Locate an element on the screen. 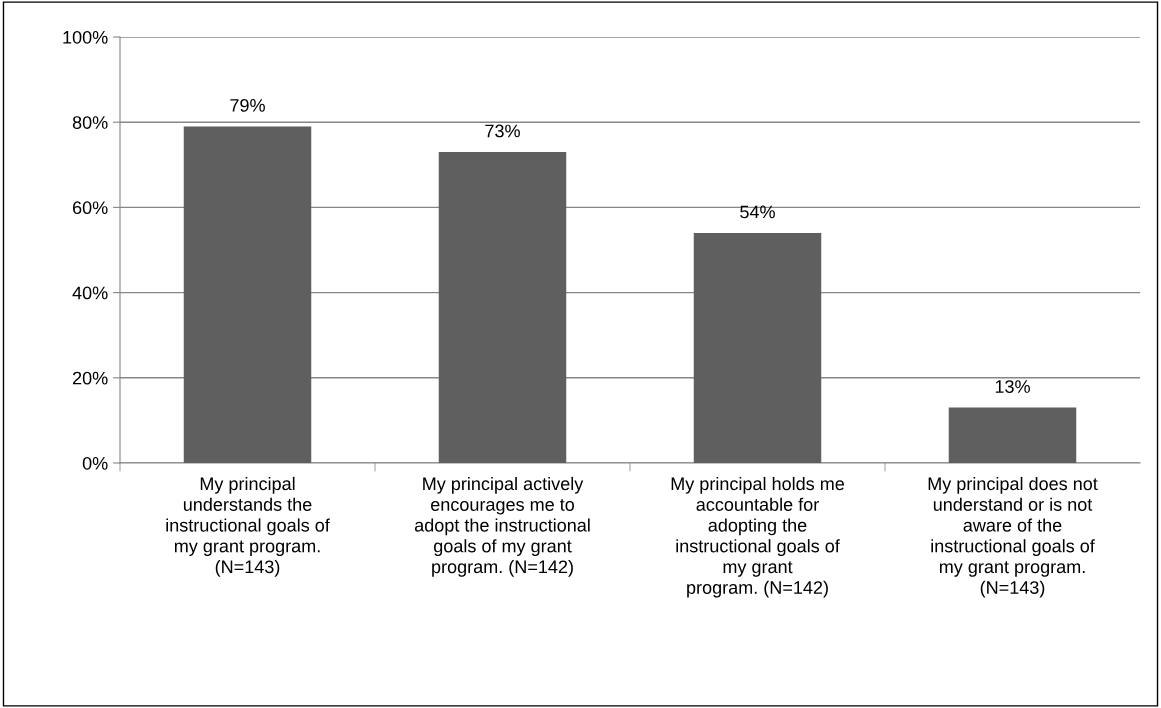 This screenshot has width=1161, height=708. y-tick-label: 40% is located at coordinates (90, 293).